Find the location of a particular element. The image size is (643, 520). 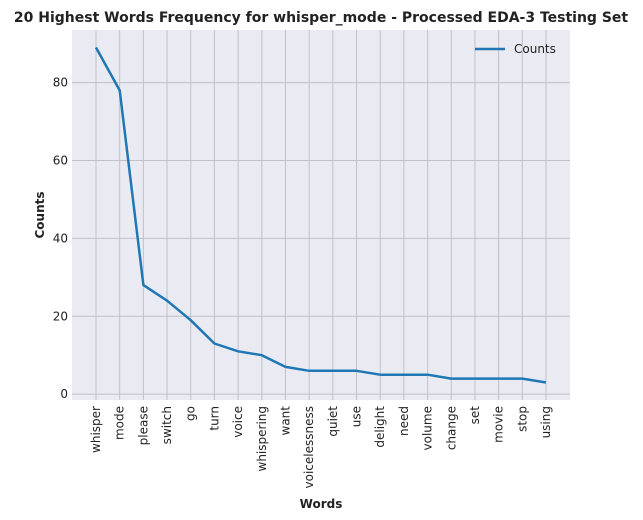

y-tick-label: 20 is located at coordinates (60, 316).